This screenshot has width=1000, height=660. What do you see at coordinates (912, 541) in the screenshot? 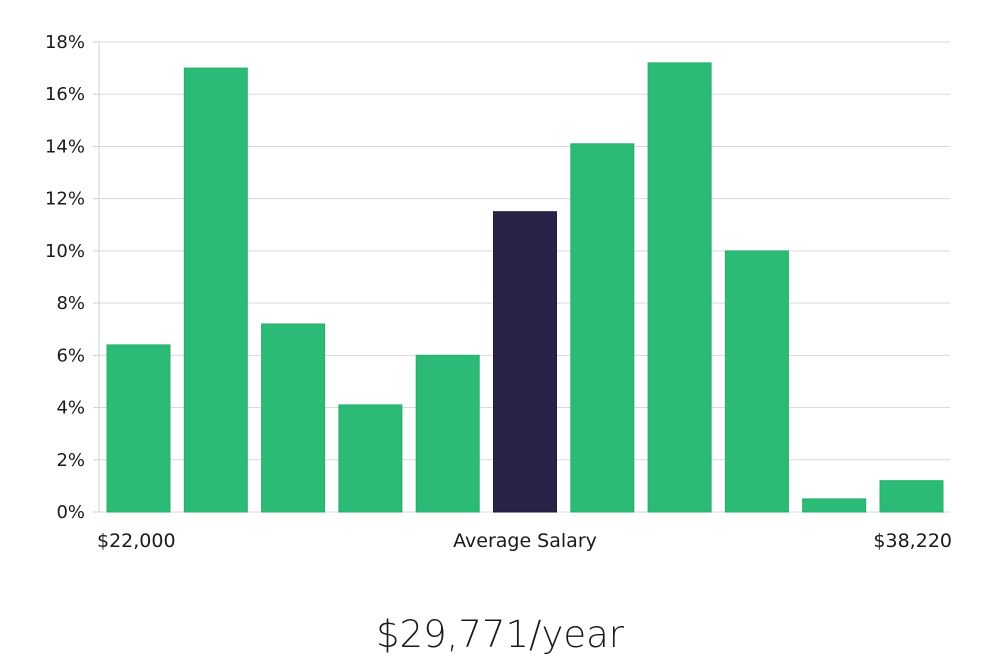
I see `x-axis-max-label: $38,220` at bounding box center [912, 541].